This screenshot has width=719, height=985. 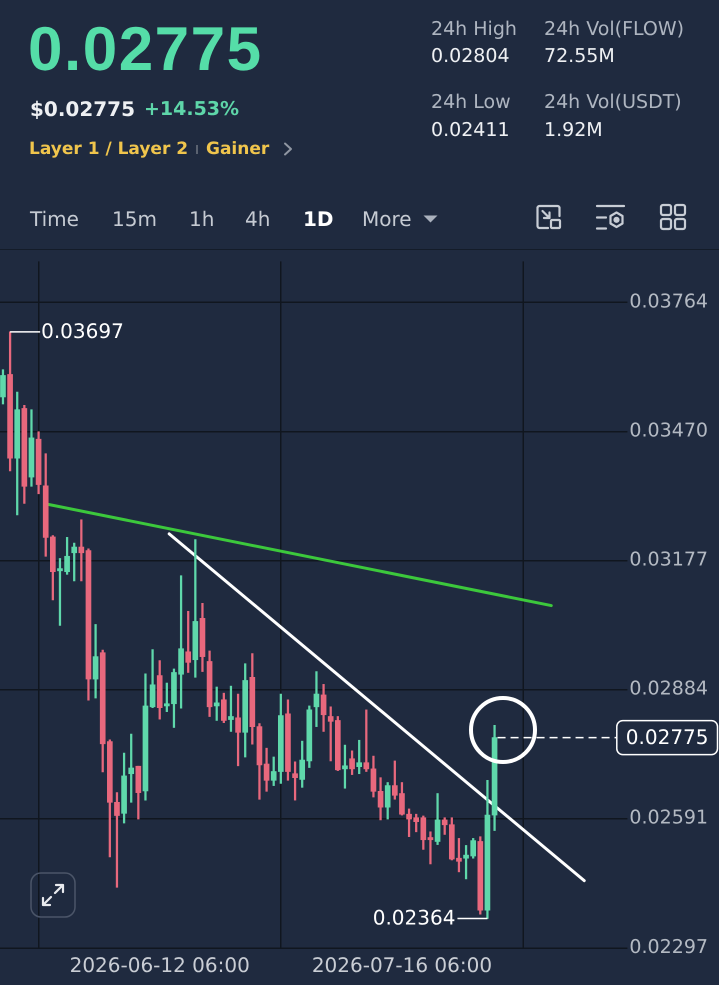 I want to click on annotation: 0.02364, so click(x=414, y=918).